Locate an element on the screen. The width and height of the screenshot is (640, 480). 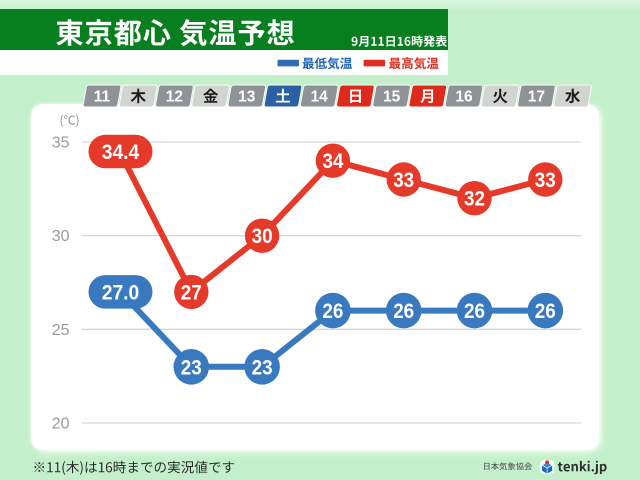
svg-text: 13 is located at coordinates (247, 96).